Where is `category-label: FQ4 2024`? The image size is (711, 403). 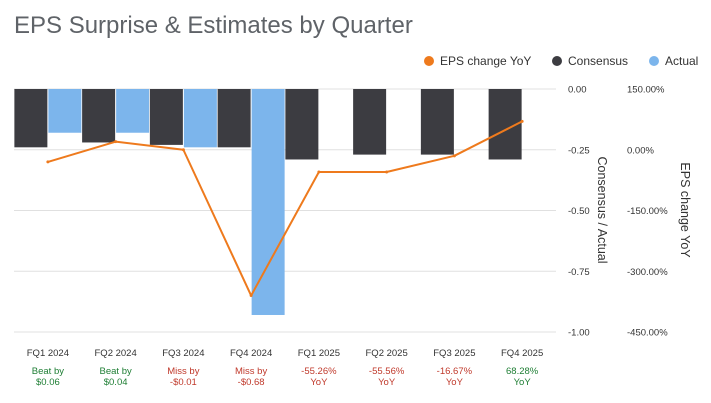 category-label: FQ4 2024 is located at coordinates (251, 353).